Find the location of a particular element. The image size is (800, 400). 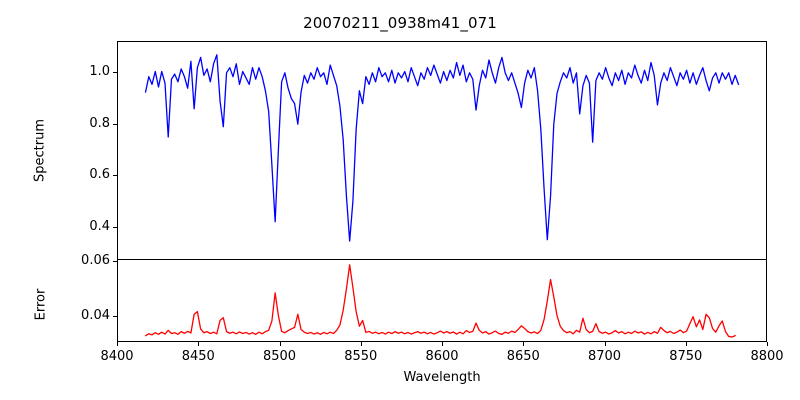

y-axis-tick-label-error: 0.04 is located at coordinates (95, 315).